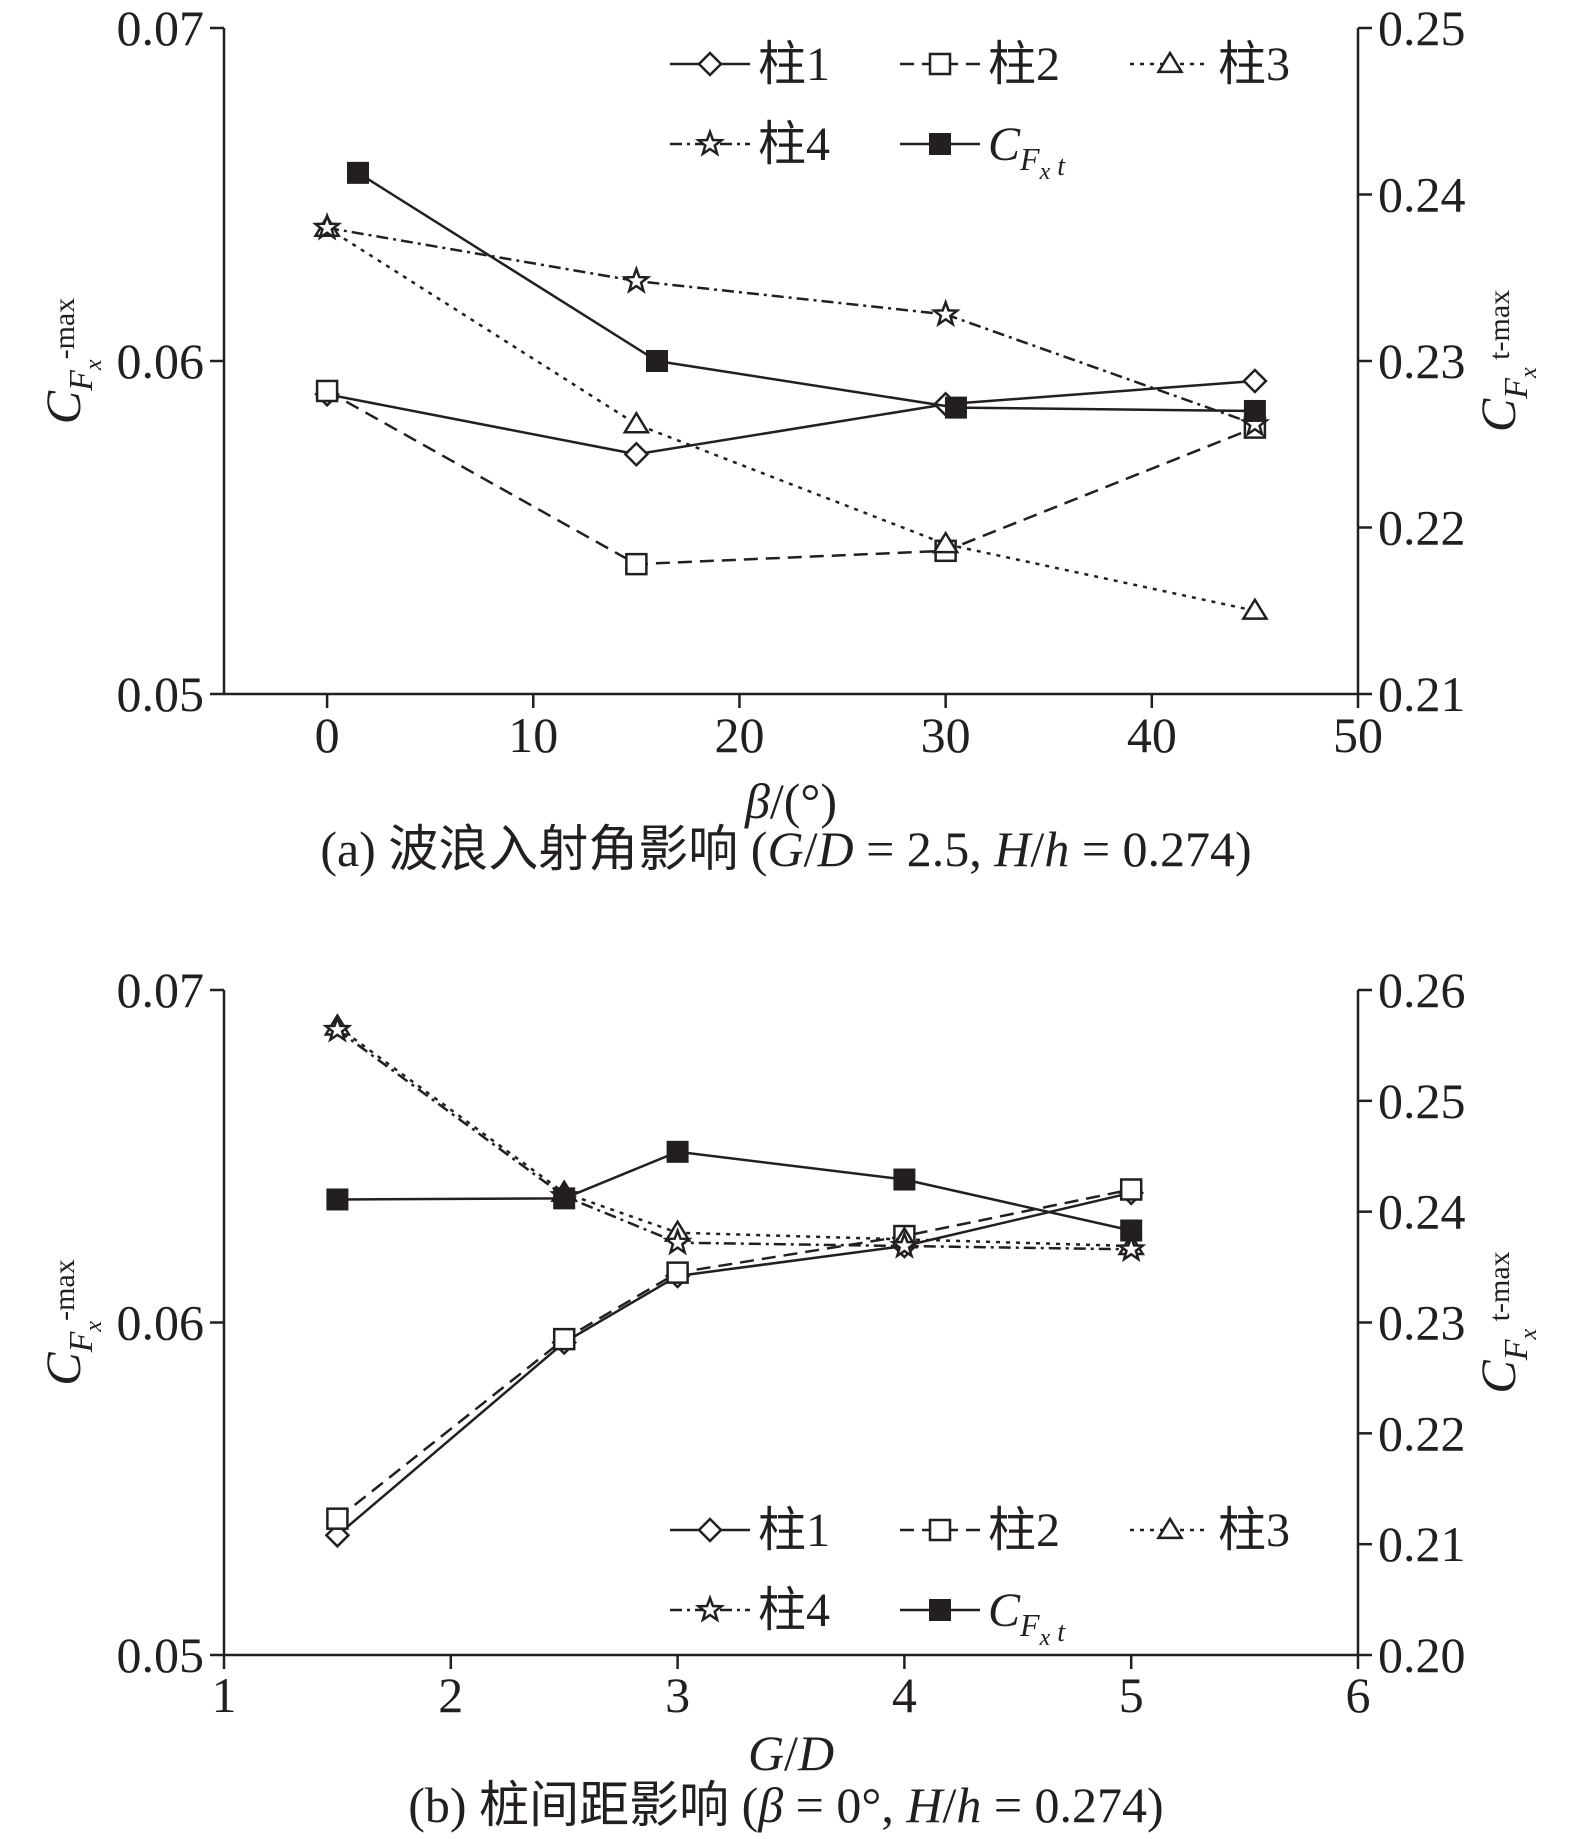  What do you see at coordinates (1131, 1695) in the screenshot?
I see `x-tick-label: 5` at bounding box center [1131, 1695].